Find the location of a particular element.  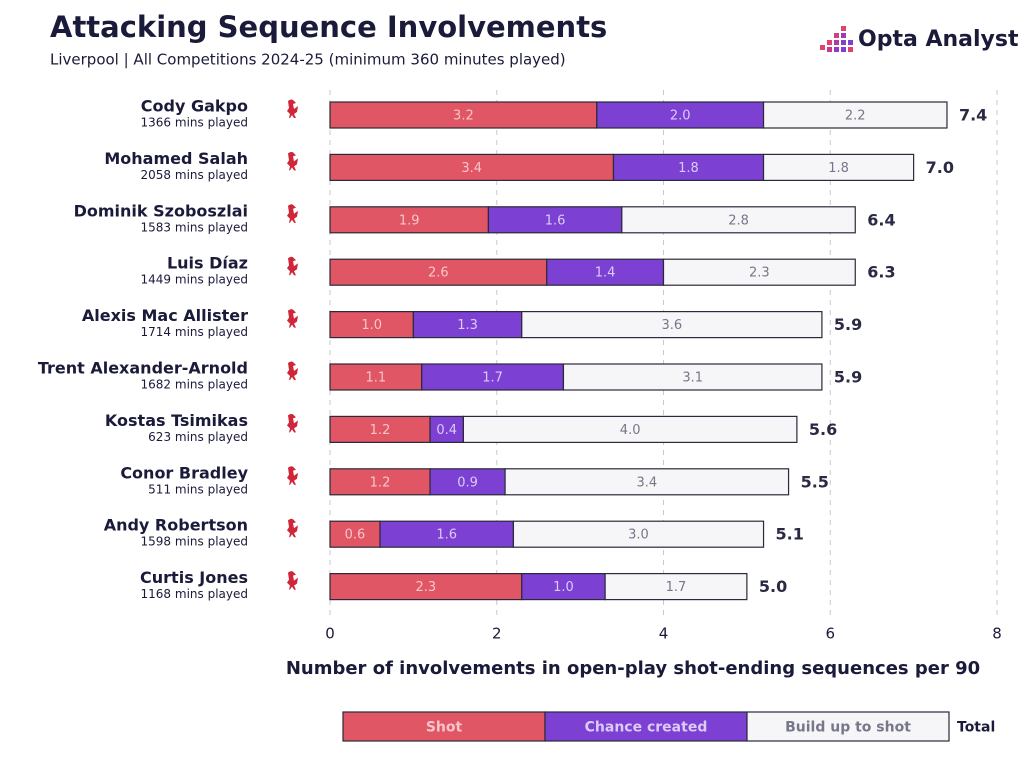

legend-label: Build up to shot is located at coordinates (848, 728).